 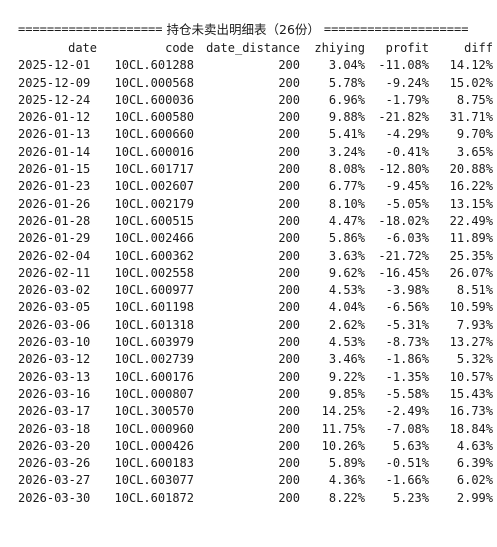 I want to click on cell-profit: 5.63%, so click(x=410, y=445).